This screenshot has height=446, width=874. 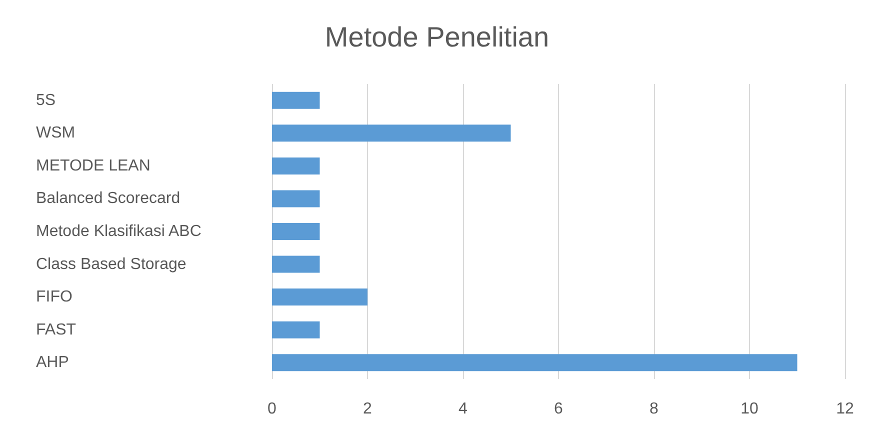 I want to click on chart-title: Metode Penelitian, so click(x=437, y=37).